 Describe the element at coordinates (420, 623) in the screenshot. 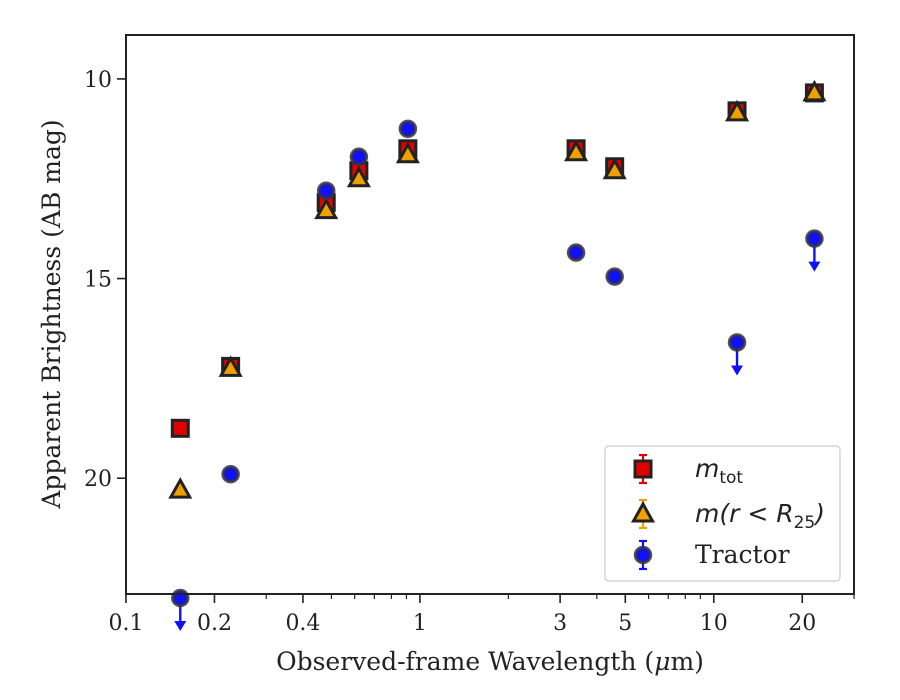

I see `x-tick-label: 1` at that location.